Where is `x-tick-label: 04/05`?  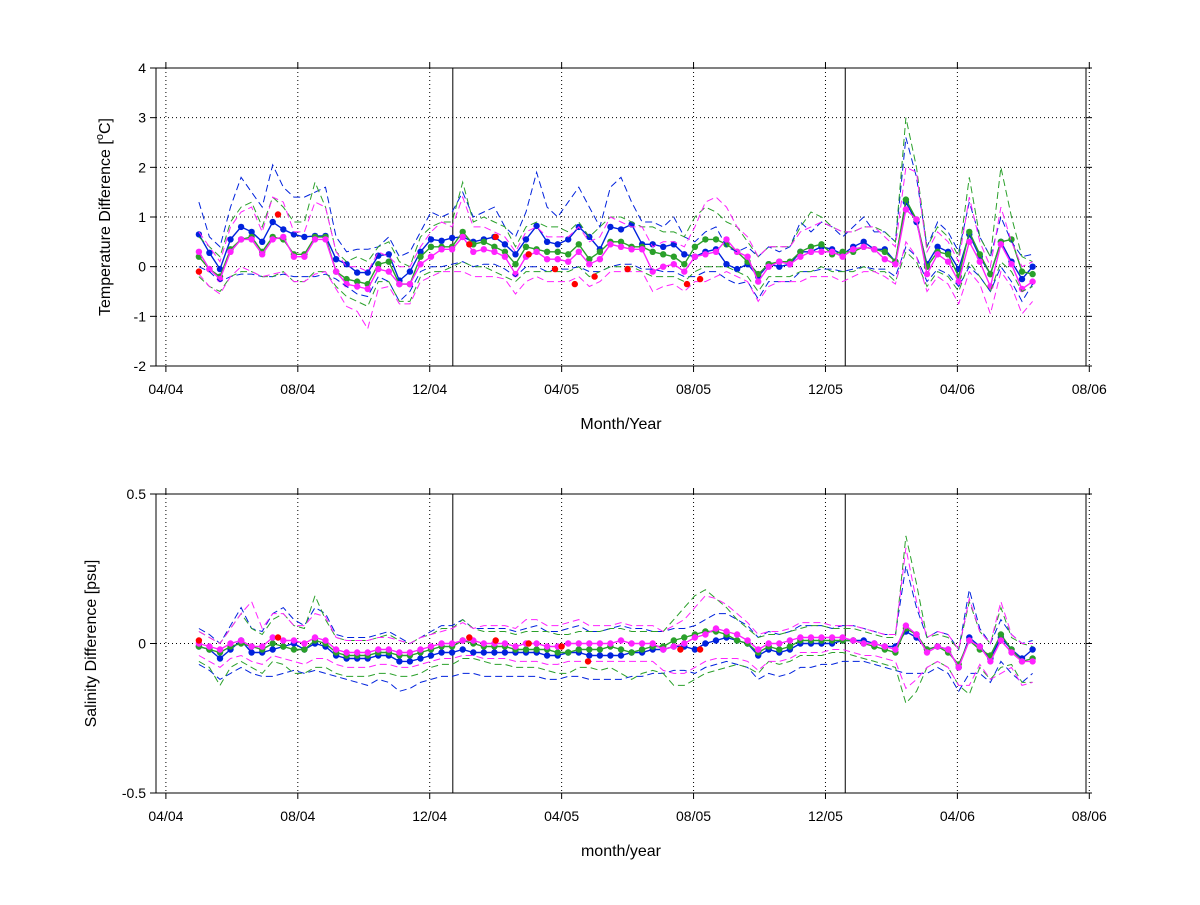 x-tick-label: 04/05 is located at coordinates (561, 389).